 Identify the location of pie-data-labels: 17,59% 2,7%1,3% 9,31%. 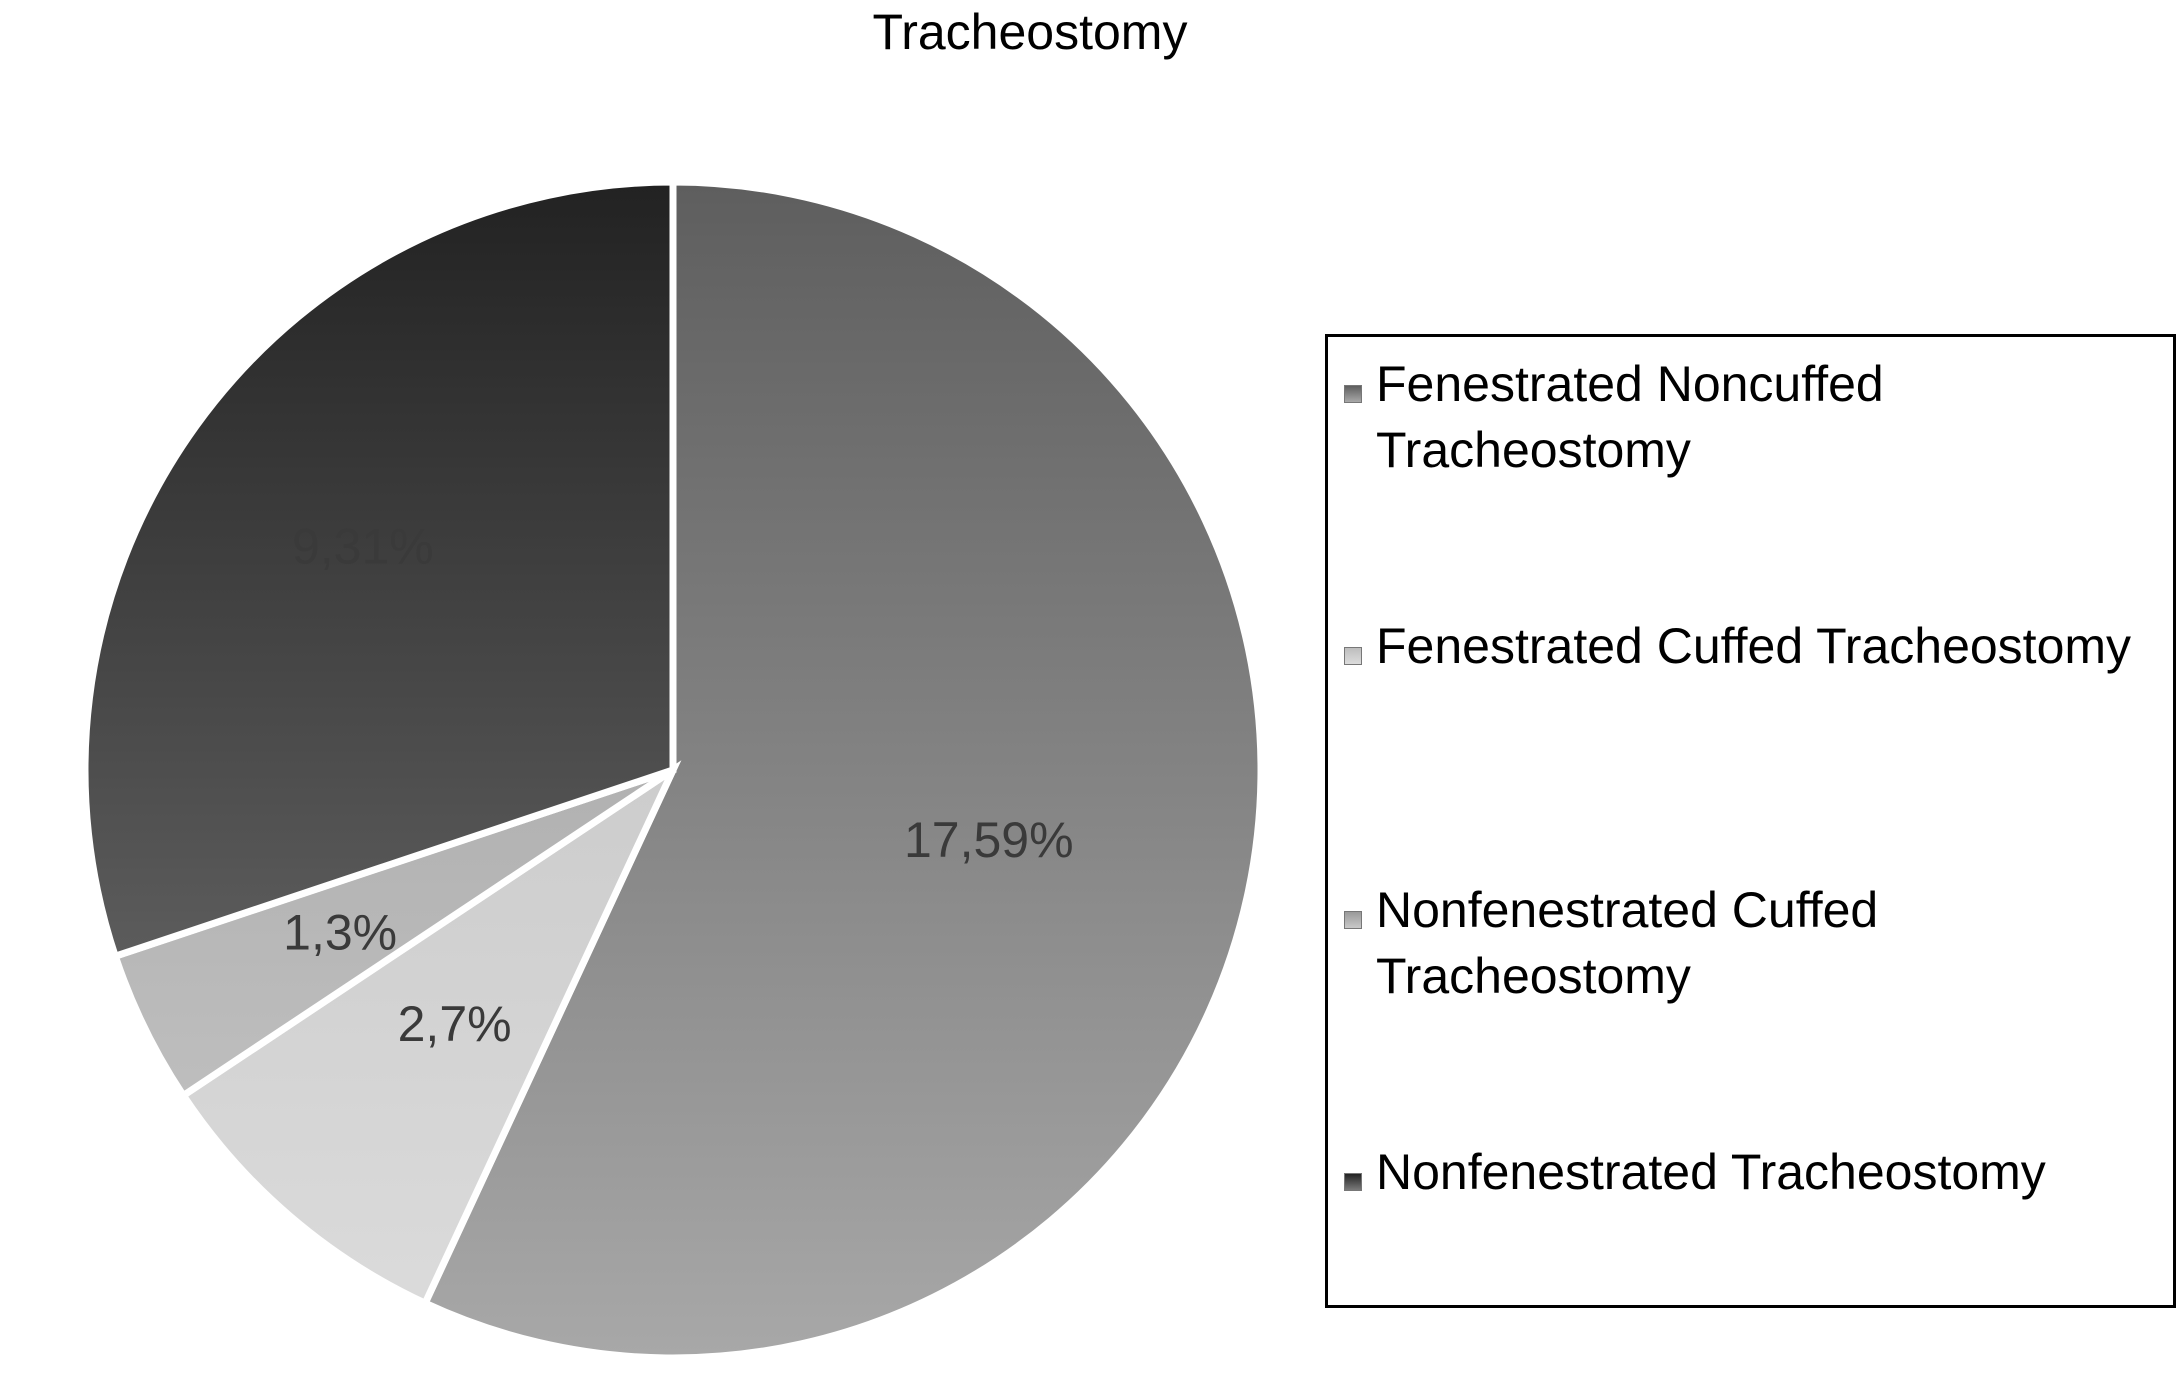
(678, 786).